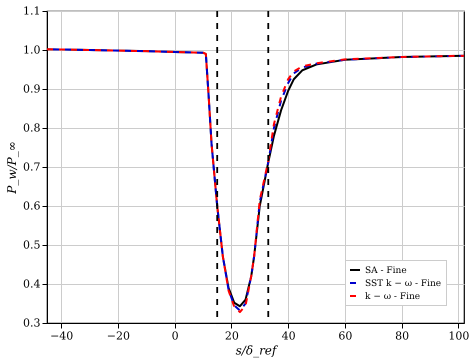 This screenshot has height=361, width=474. Describe the element at coordinates (459, 336) in the screenshot. I see `x-tick-label: 100` at that location.